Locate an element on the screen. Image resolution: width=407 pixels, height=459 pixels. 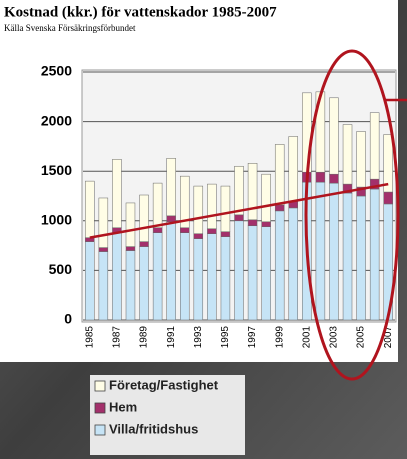
legend-label: Villa/fritidshus is located at coordinates (153, 428).